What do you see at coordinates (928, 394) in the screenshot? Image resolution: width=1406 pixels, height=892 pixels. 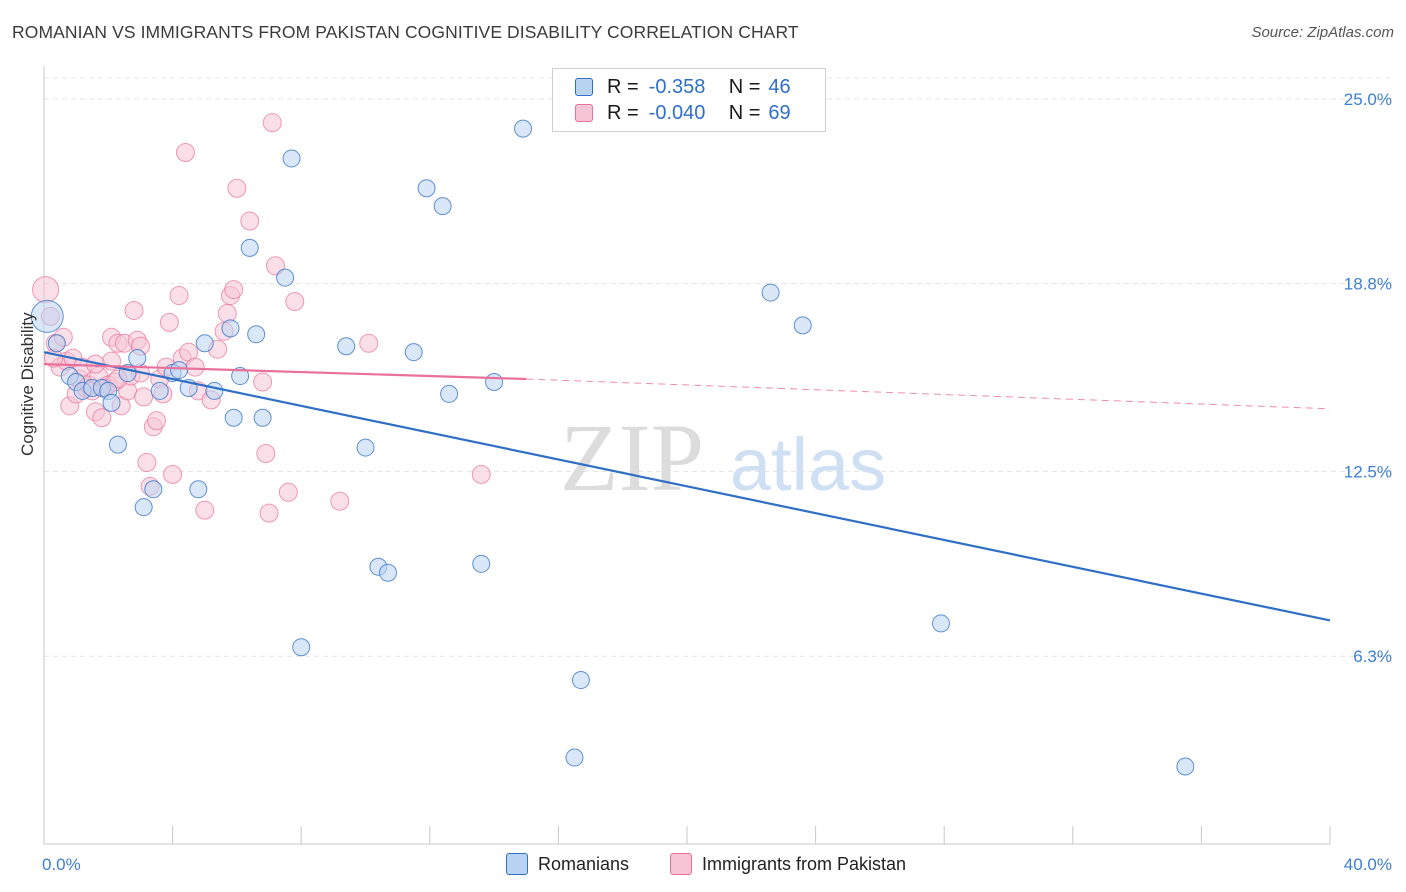 I see `pakistan-trend-extension` at bounding box center [928, 394].